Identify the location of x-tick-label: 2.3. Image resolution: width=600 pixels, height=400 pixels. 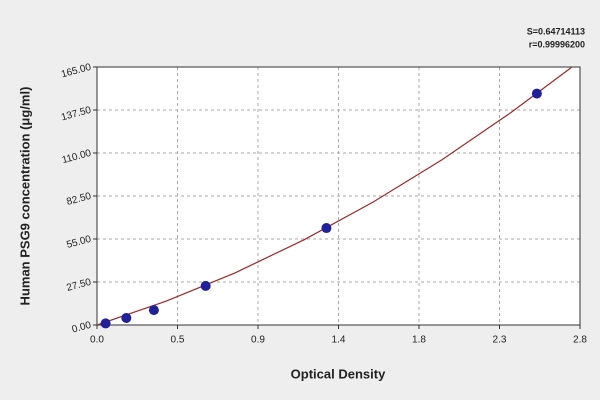
(500, 340).